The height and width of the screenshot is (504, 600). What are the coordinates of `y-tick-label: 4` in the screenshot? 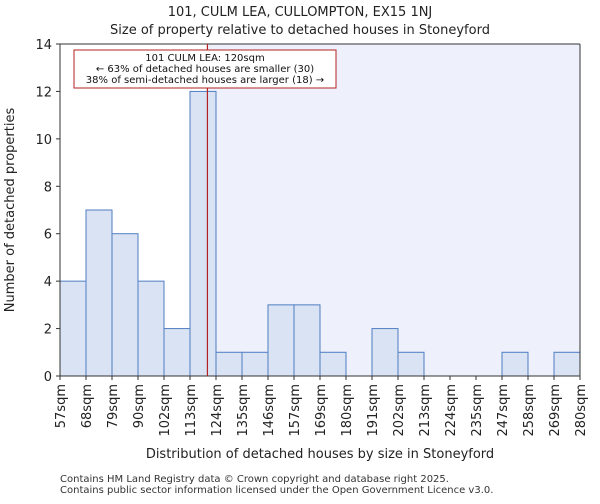 It's located at (48, 282).